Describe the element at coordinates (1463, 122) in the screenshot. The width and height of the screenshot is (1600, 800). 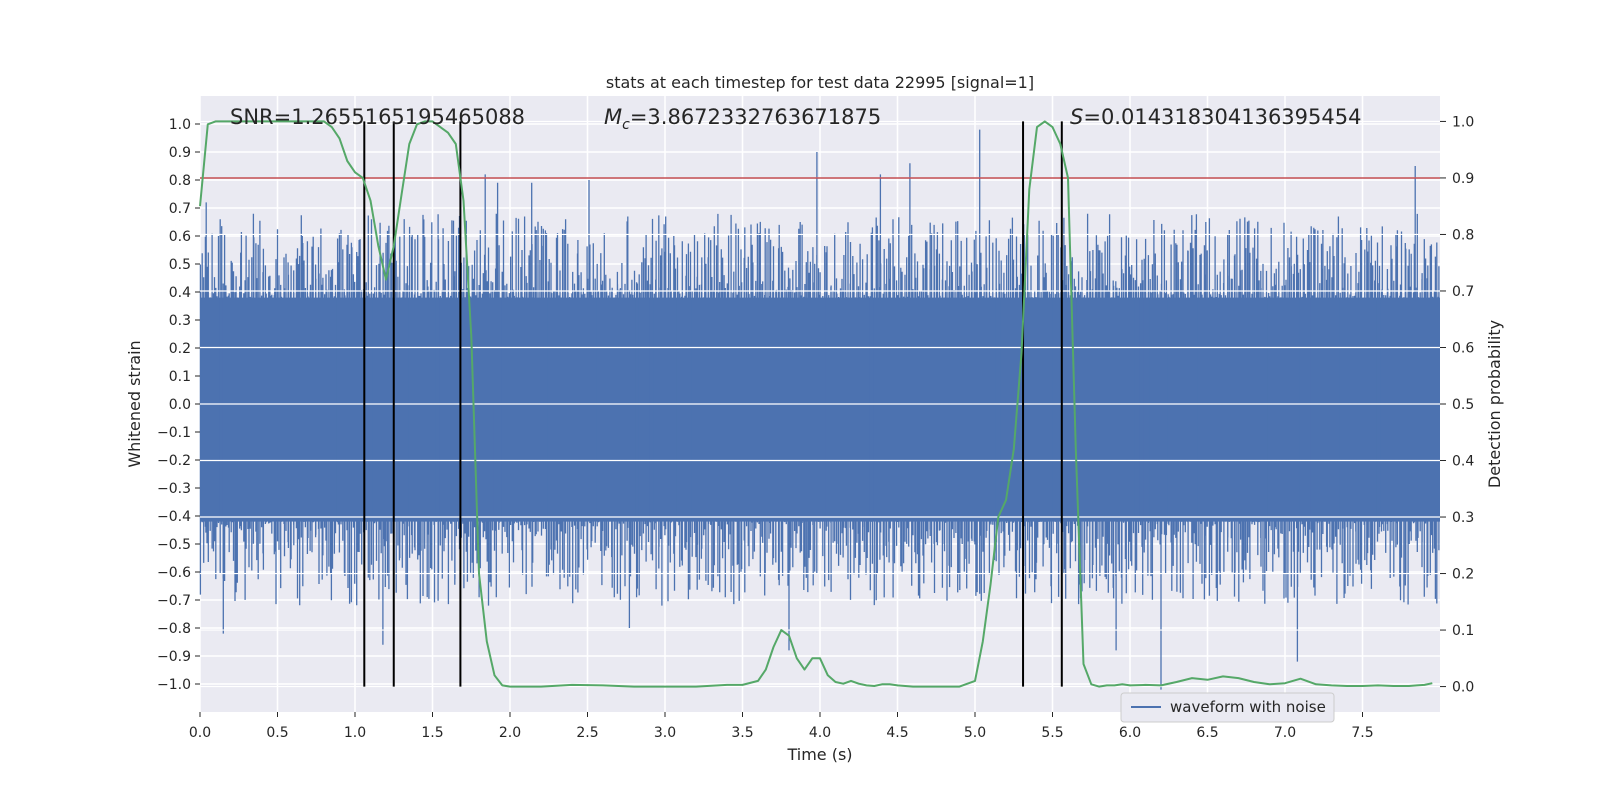
I see `y2-tick-label: 1.0` at that location.